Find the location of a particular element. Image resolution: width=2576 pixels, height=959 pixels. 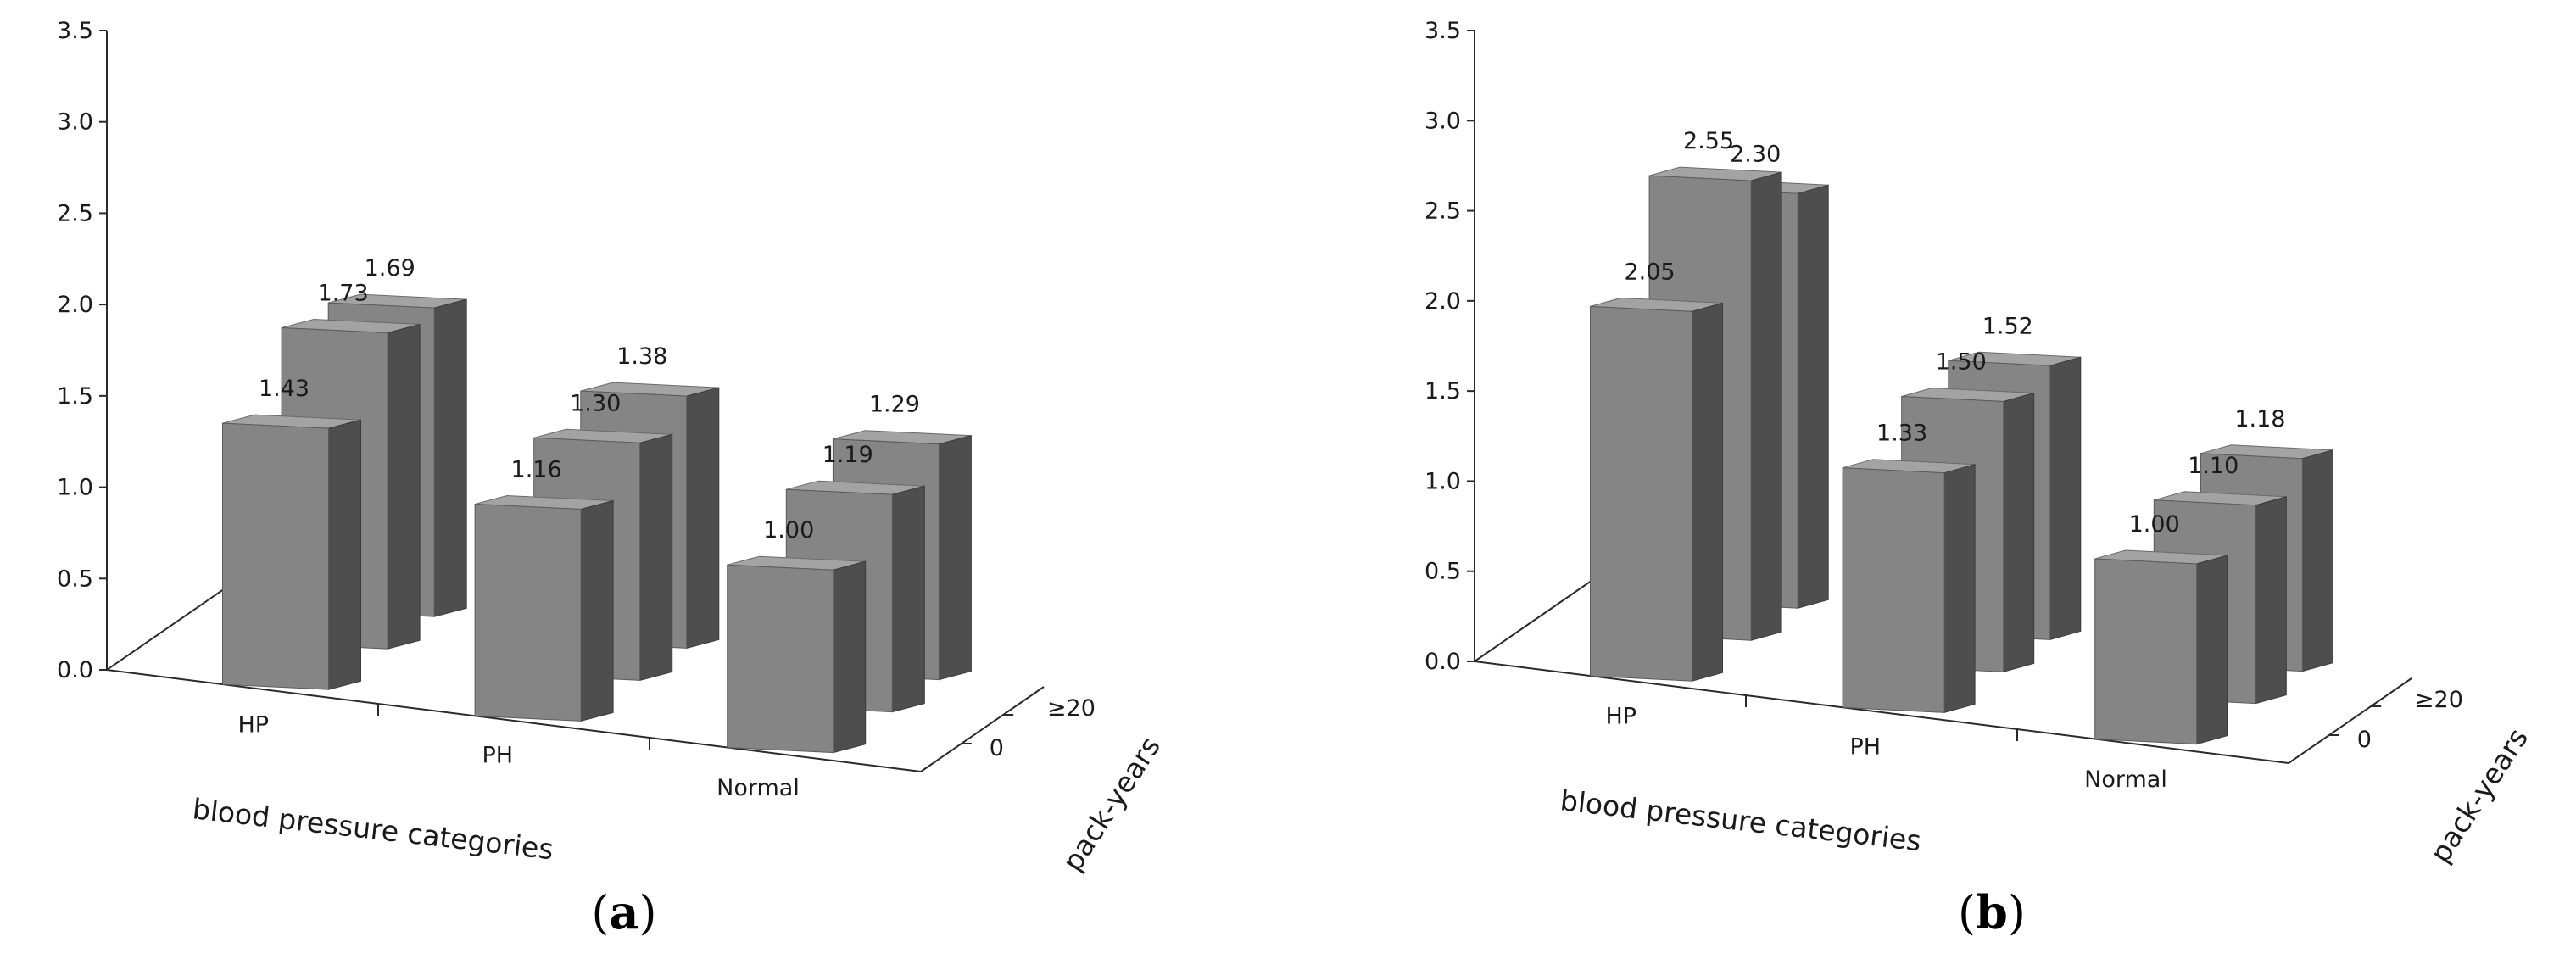

data-label: 2.30 is located at coordinates (1755, 154).